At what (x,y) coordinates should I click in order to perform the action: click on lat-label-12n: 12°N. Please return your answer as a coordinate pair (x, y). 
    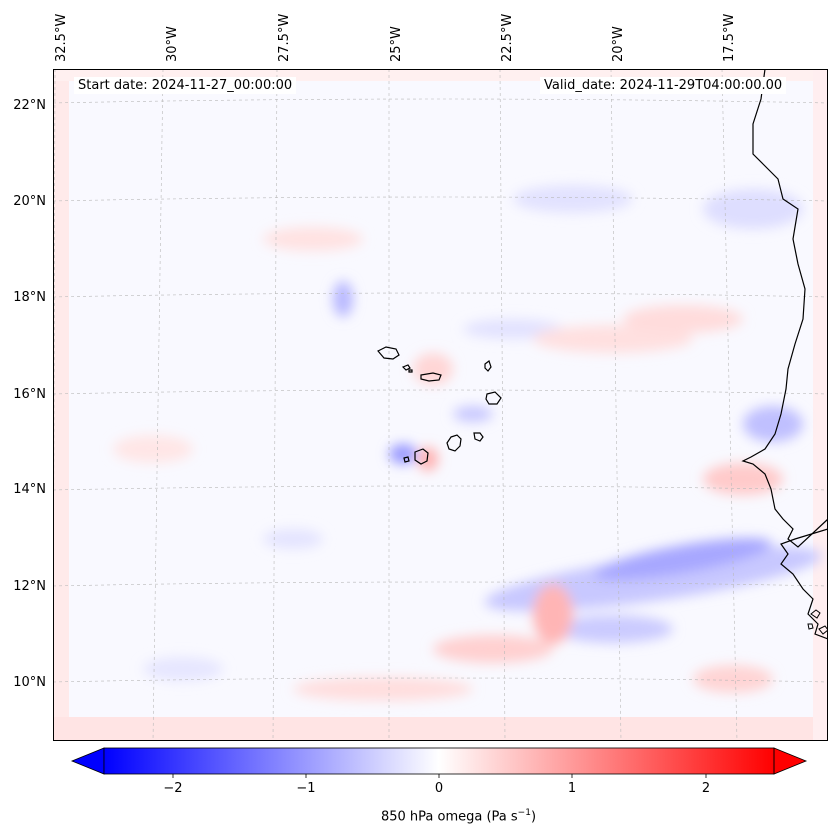
    Looking at the image, I should click on (29, 586).